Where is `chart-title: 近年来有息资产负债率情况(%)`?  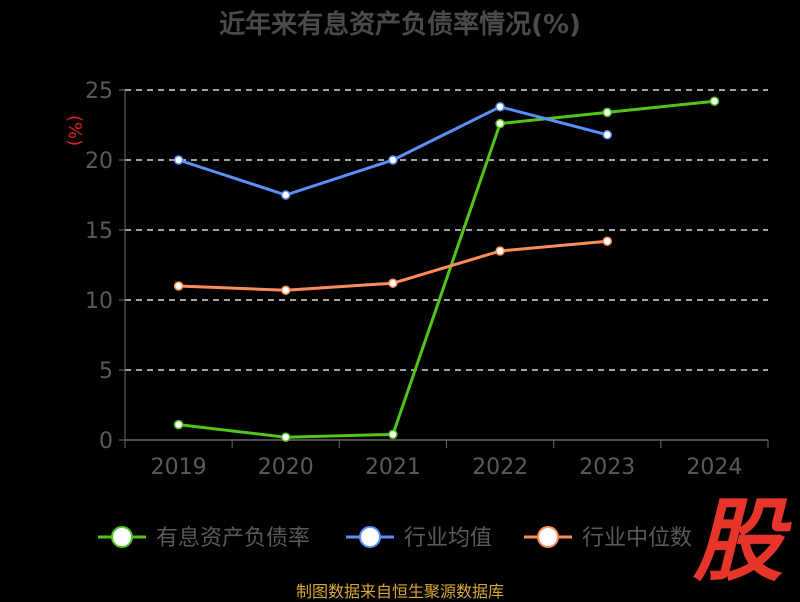
chart-title: 近年来有息资产负债率情况(%) is located at coordinates (400, 25).